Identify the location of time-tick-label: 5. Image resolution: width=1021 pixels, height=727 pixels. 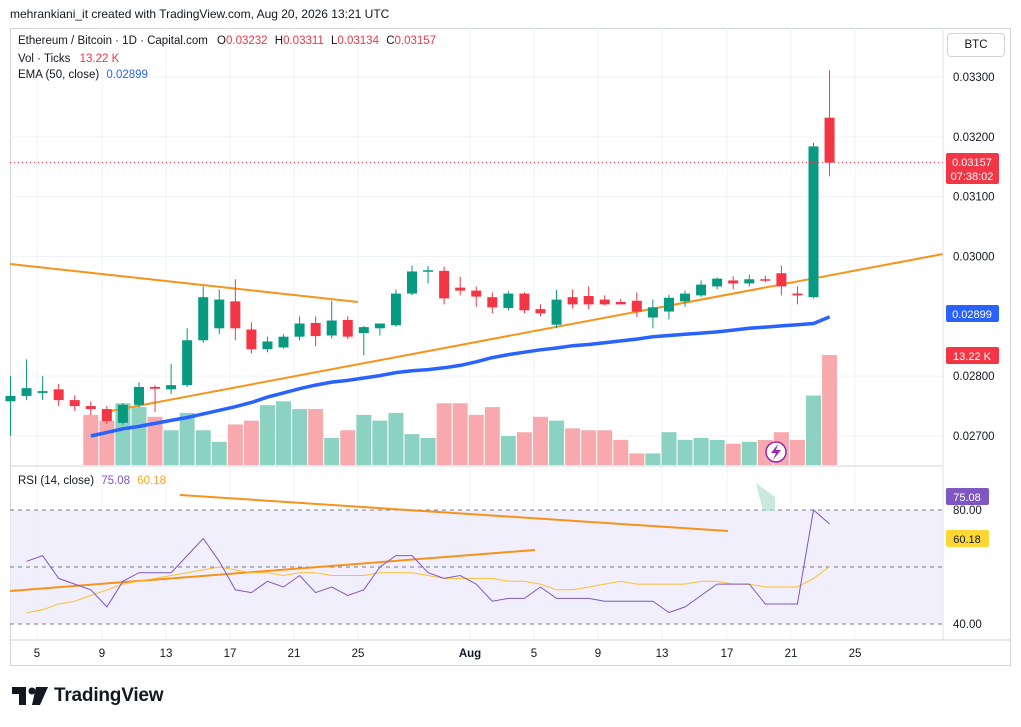
(534, 654).